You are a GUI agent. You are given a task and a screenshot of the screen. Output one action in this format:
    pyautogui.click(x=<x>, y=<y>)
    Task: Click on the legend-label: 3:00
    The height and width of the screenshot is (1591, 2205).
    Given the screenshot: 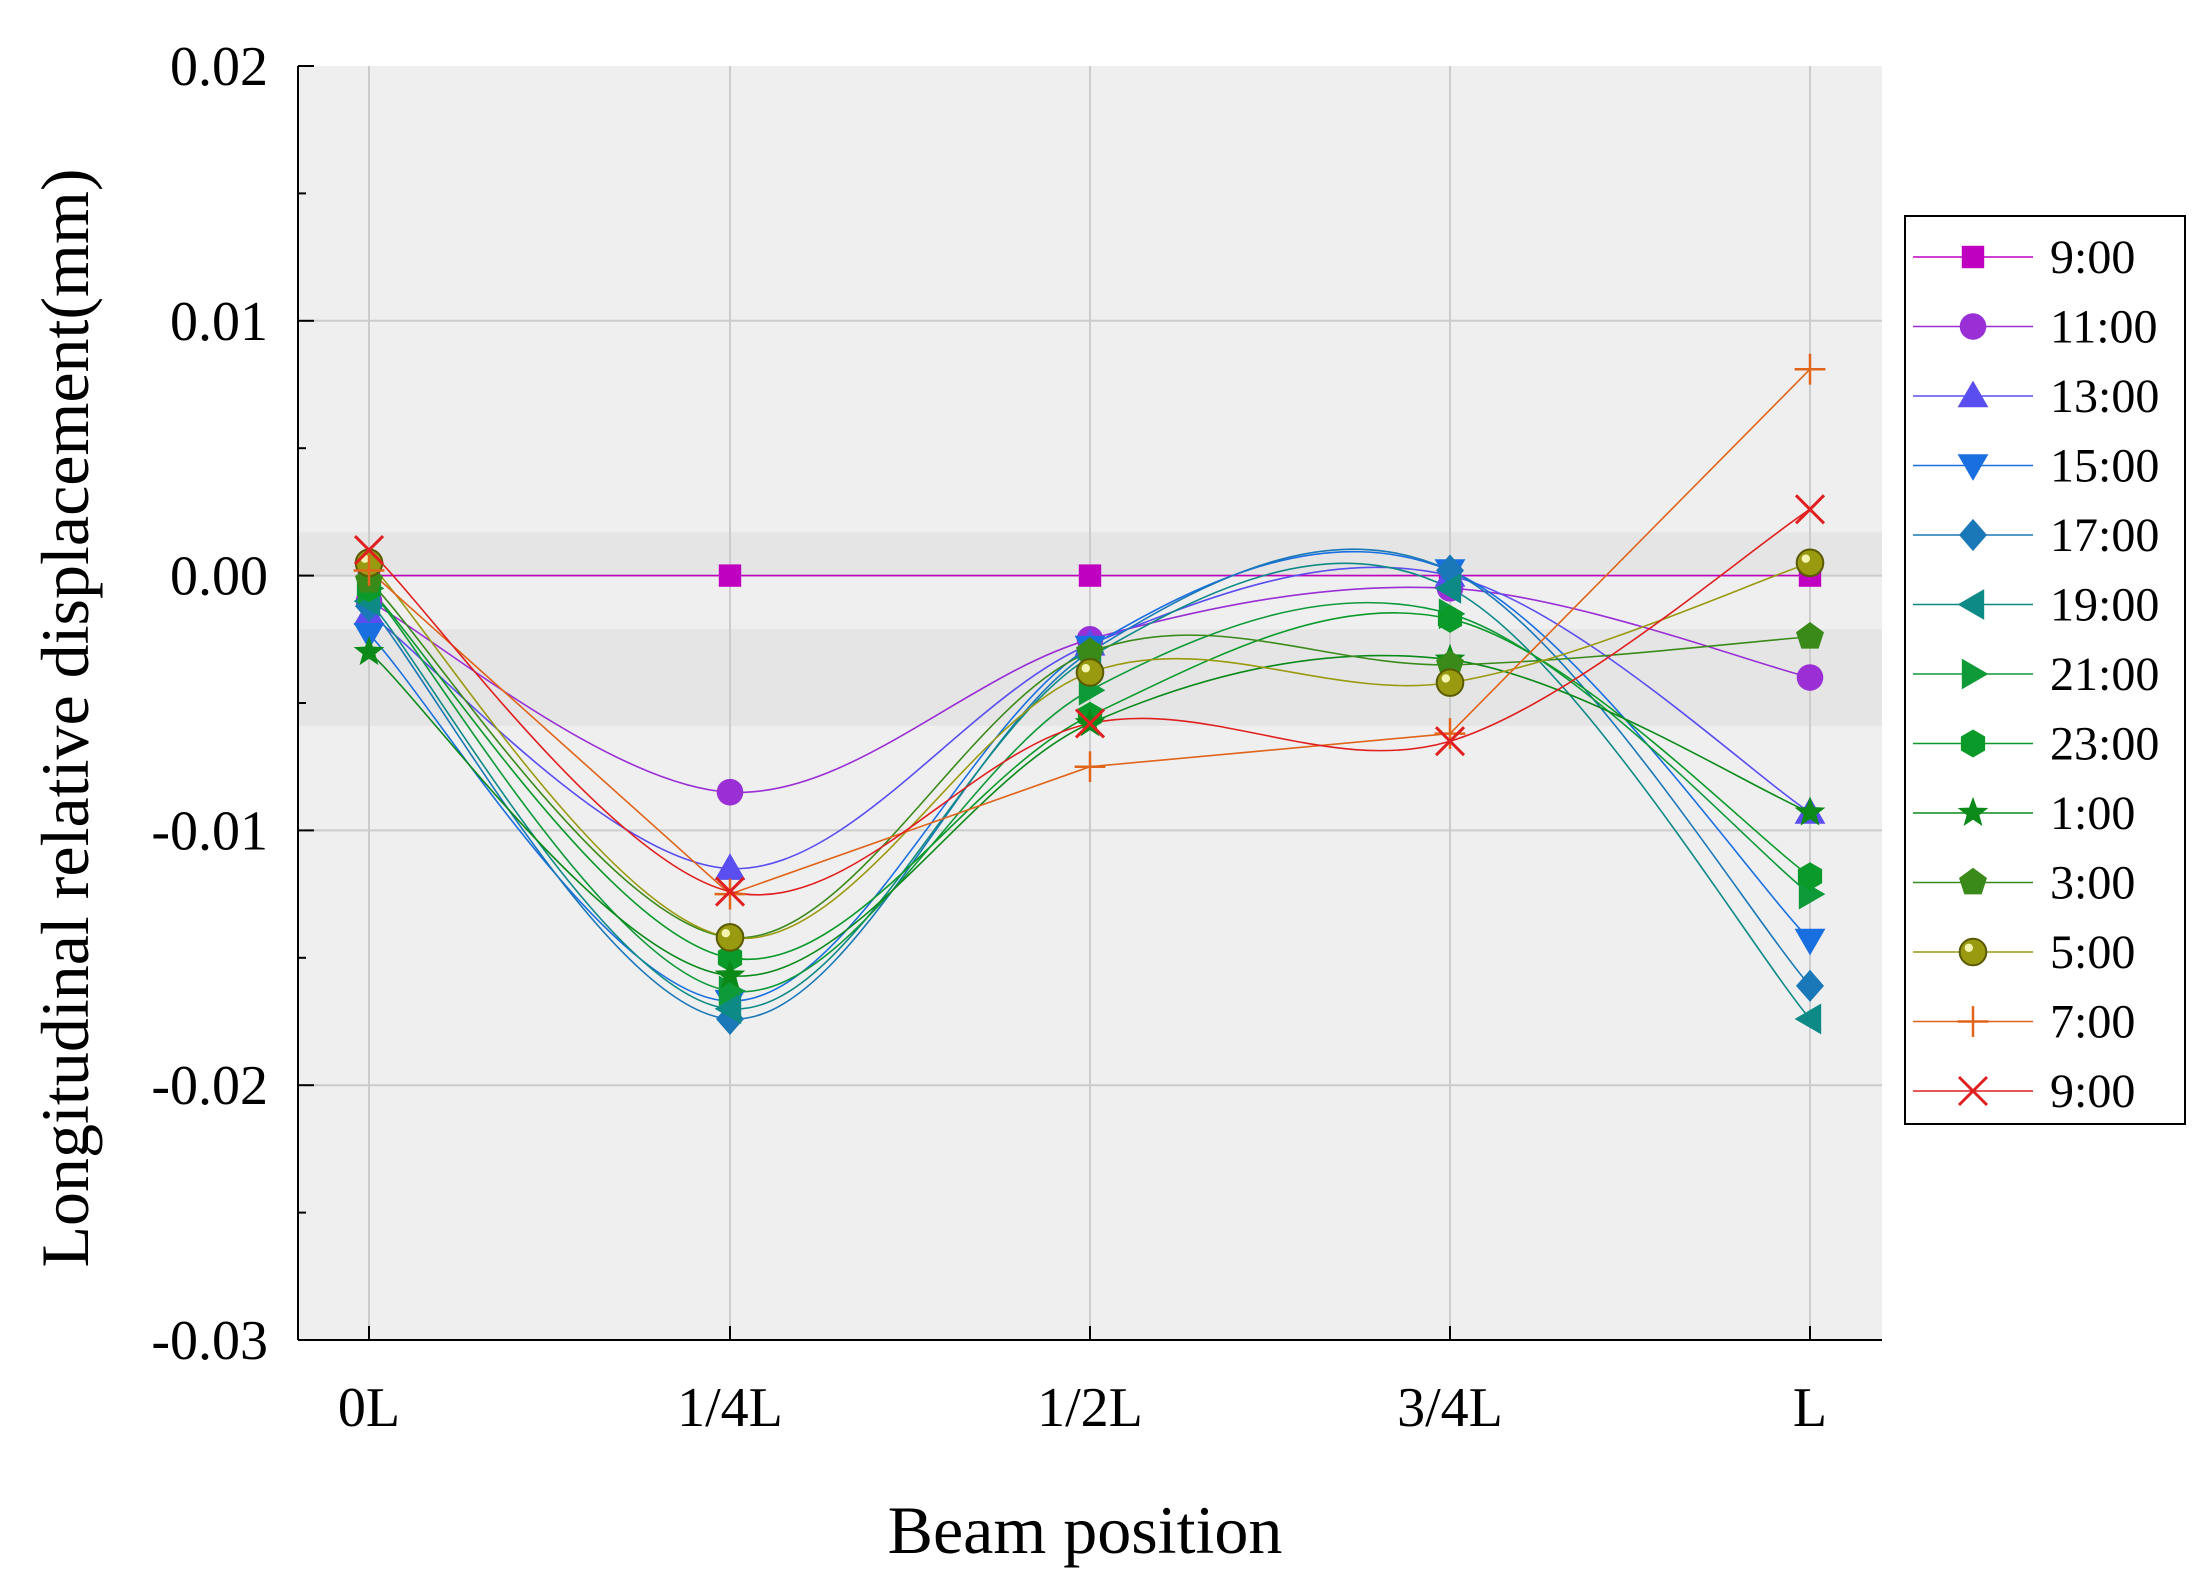 What is the action you would take?
    pyautogui.click(x=2092, y=883)
    